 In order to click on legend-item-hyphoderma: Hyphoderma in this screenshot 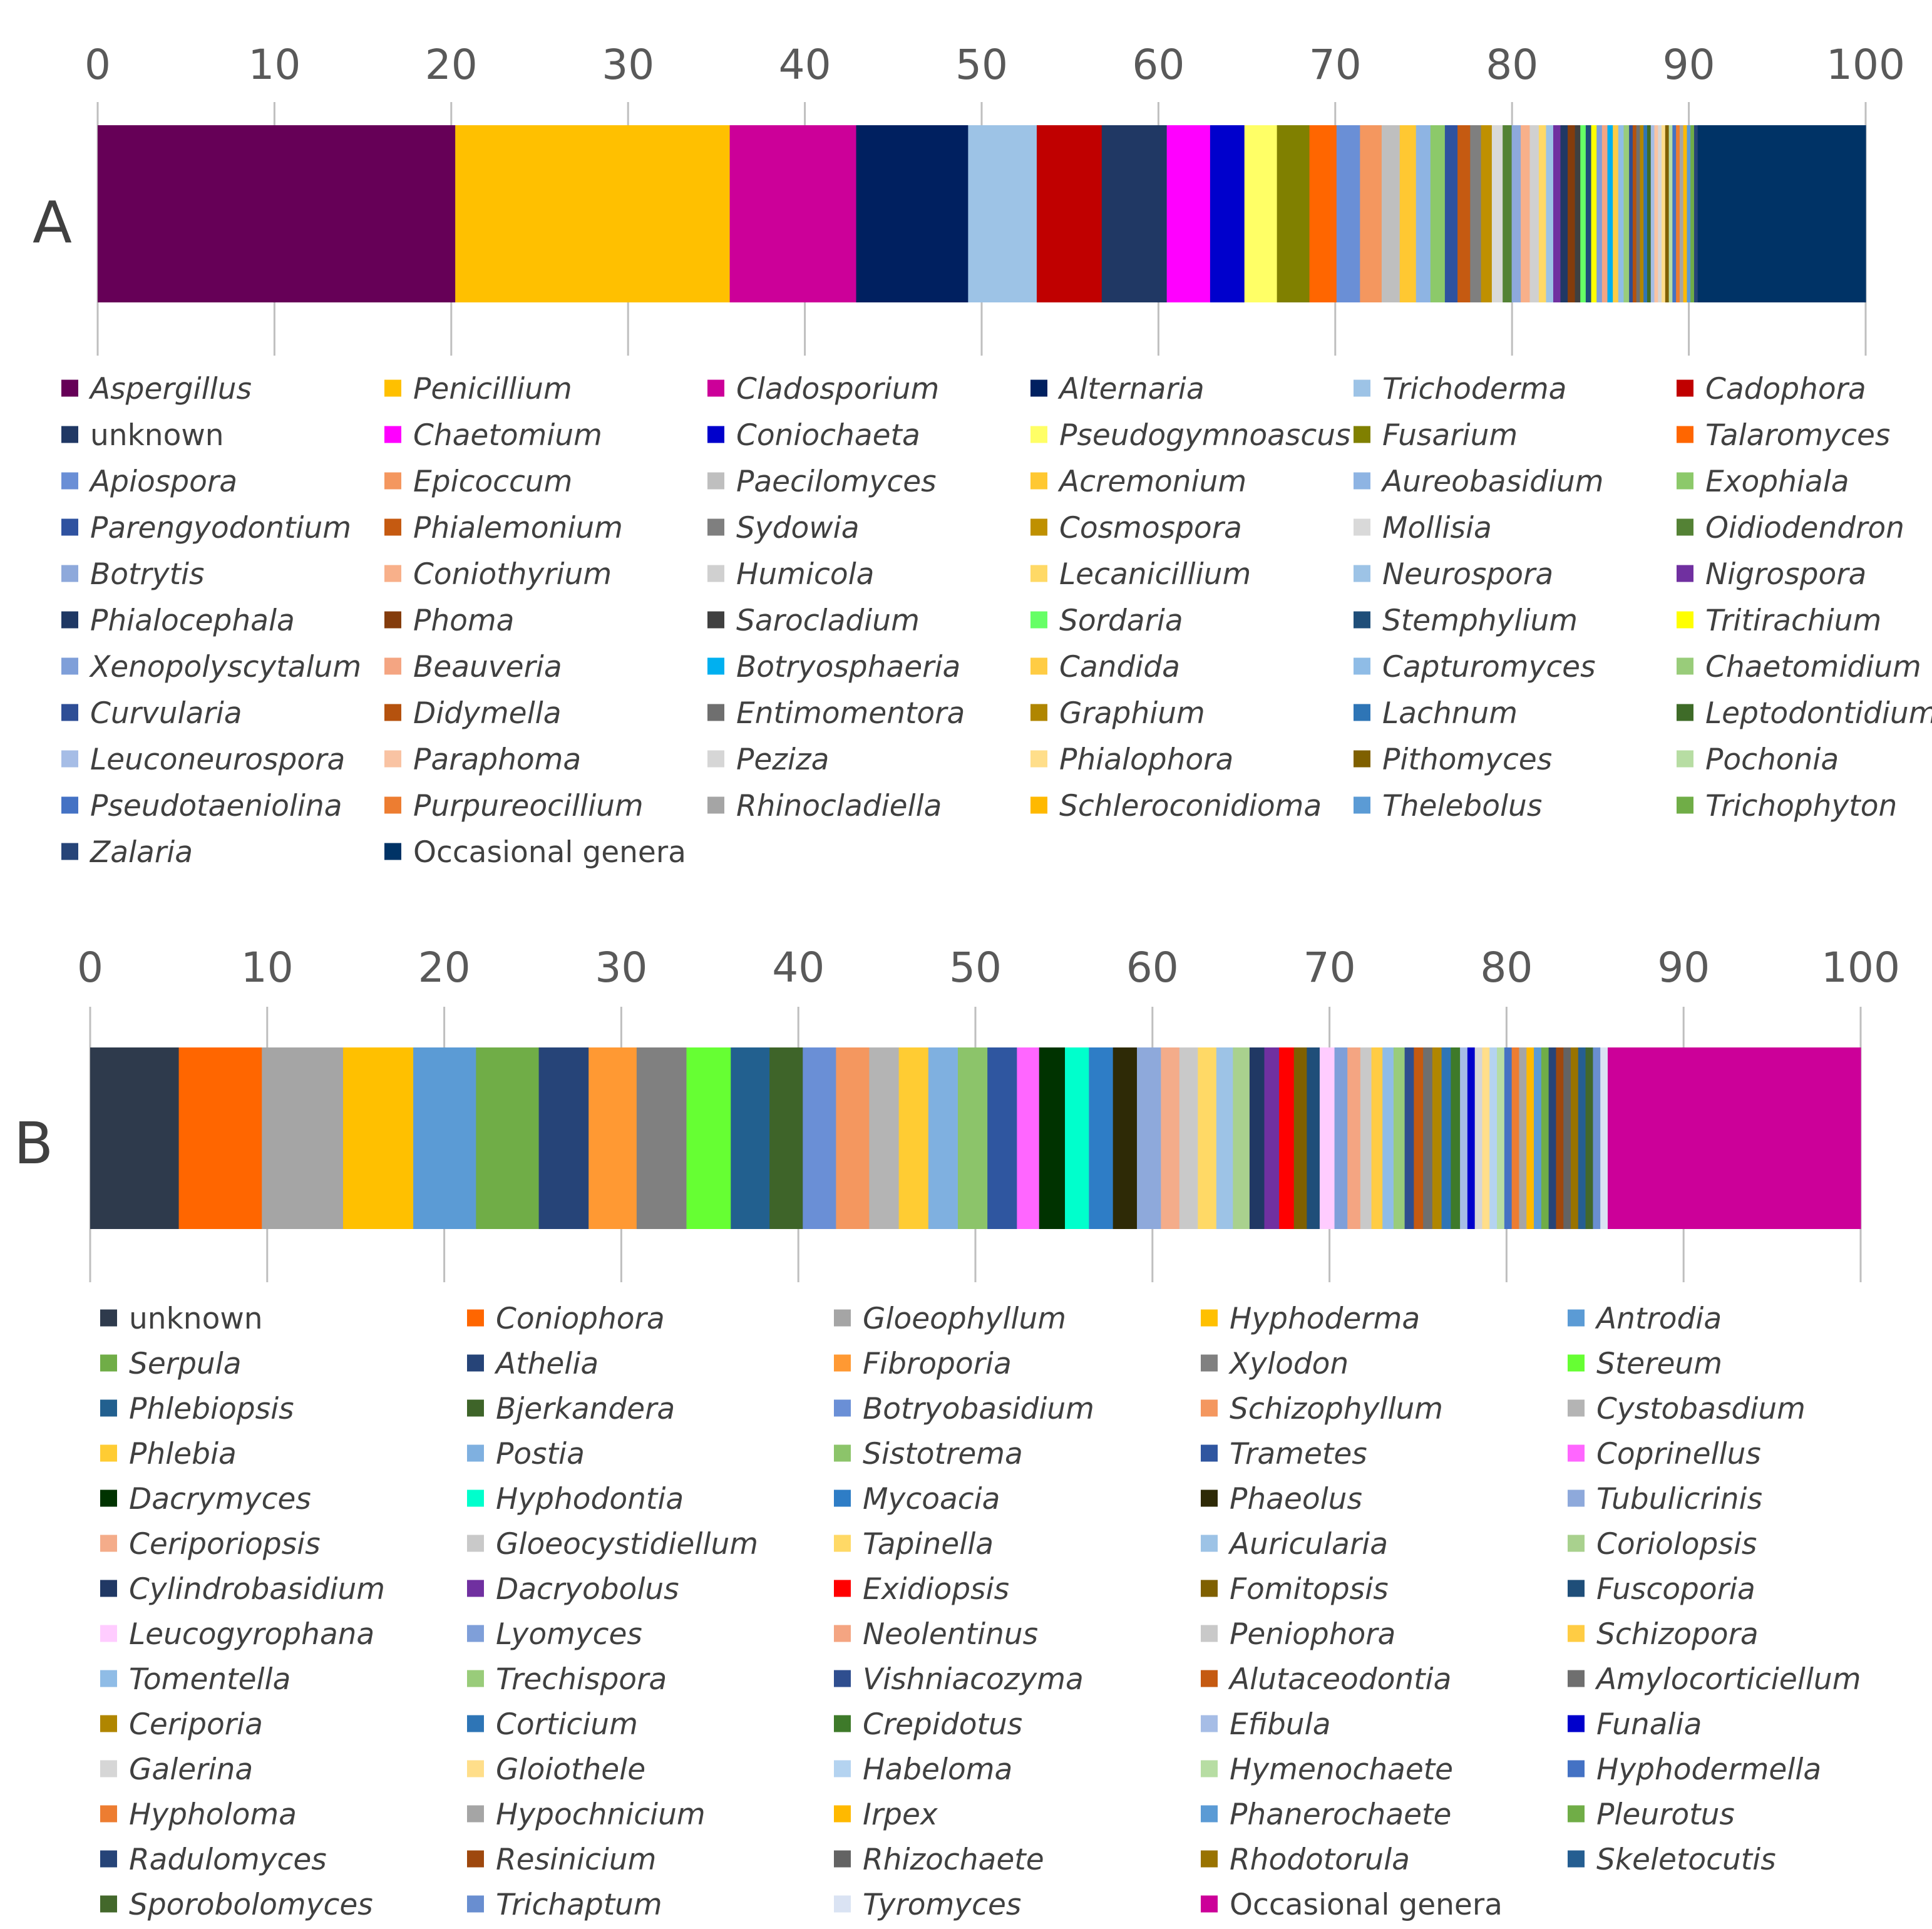, I will do `click(1310, 1319)`.